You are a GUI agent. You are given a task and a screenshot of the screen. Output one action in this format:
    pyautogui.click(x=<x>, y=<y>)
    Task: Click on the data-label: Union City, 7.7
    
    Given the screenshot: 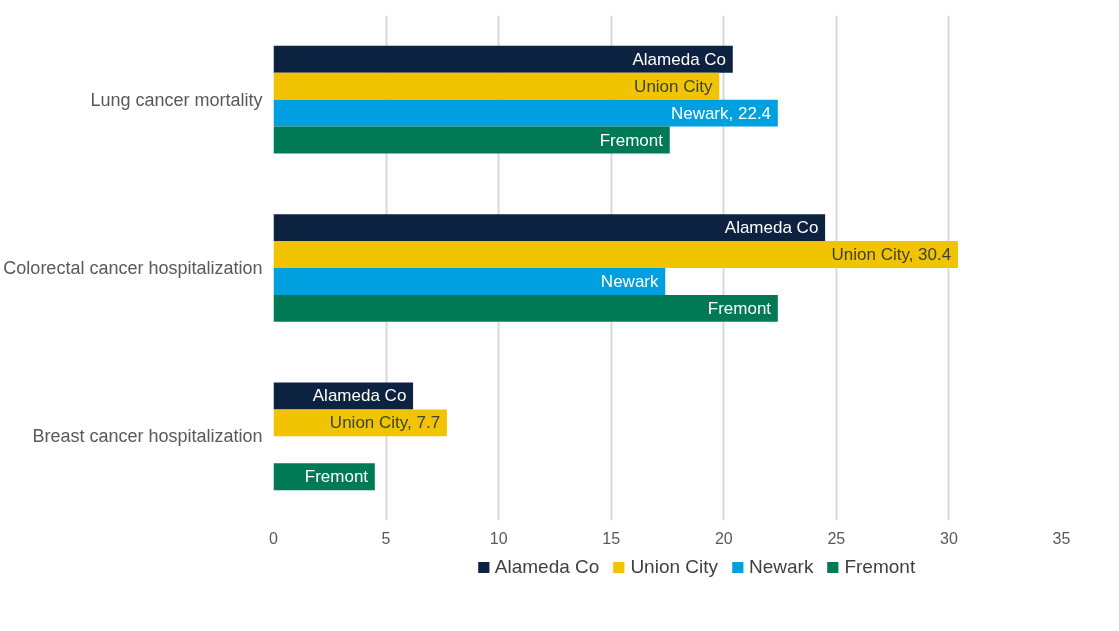 What is the action you would take?
    pyautogui.click(x=385, y=423)
    